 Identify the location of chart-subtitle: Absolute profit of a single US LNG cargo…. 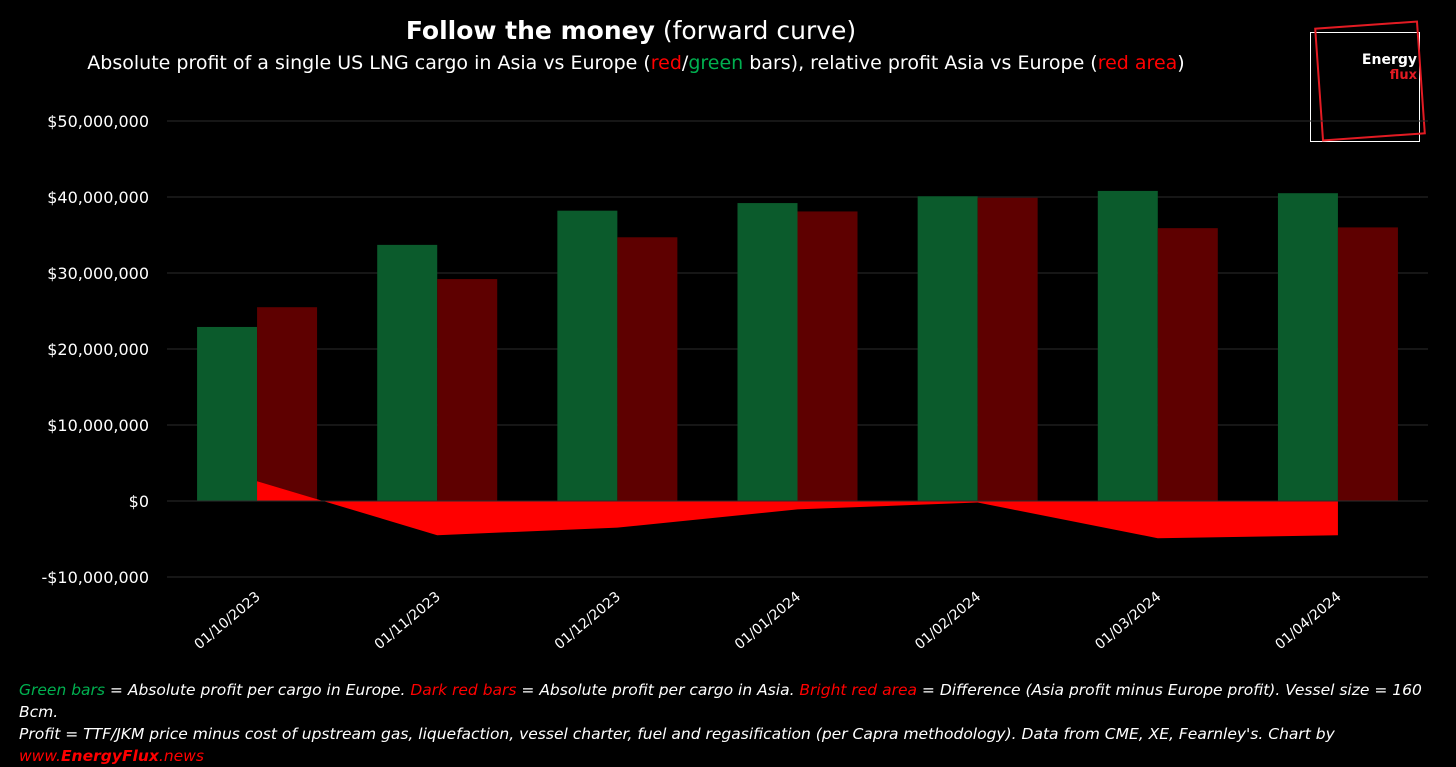
(636, 63).